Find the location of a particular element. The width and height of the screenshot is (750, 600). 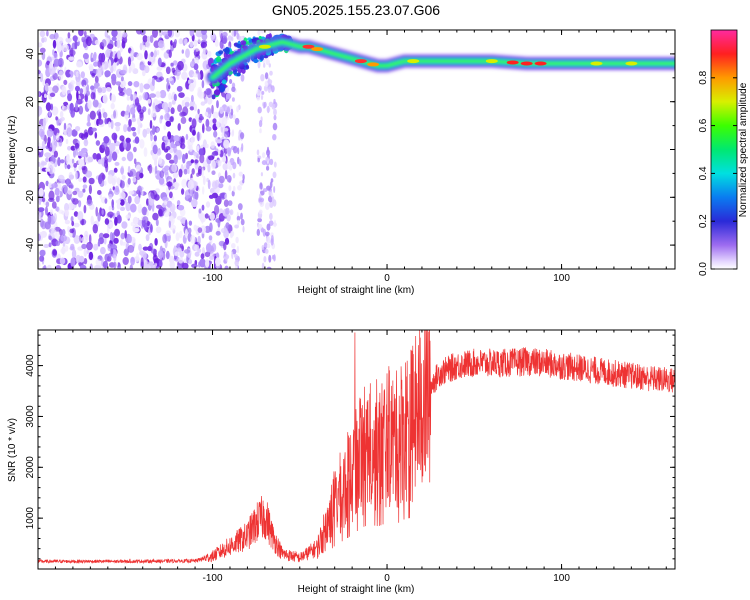

figure-title: GN05.2025.155.23.07.G06 is located at coordinates (356, 10).